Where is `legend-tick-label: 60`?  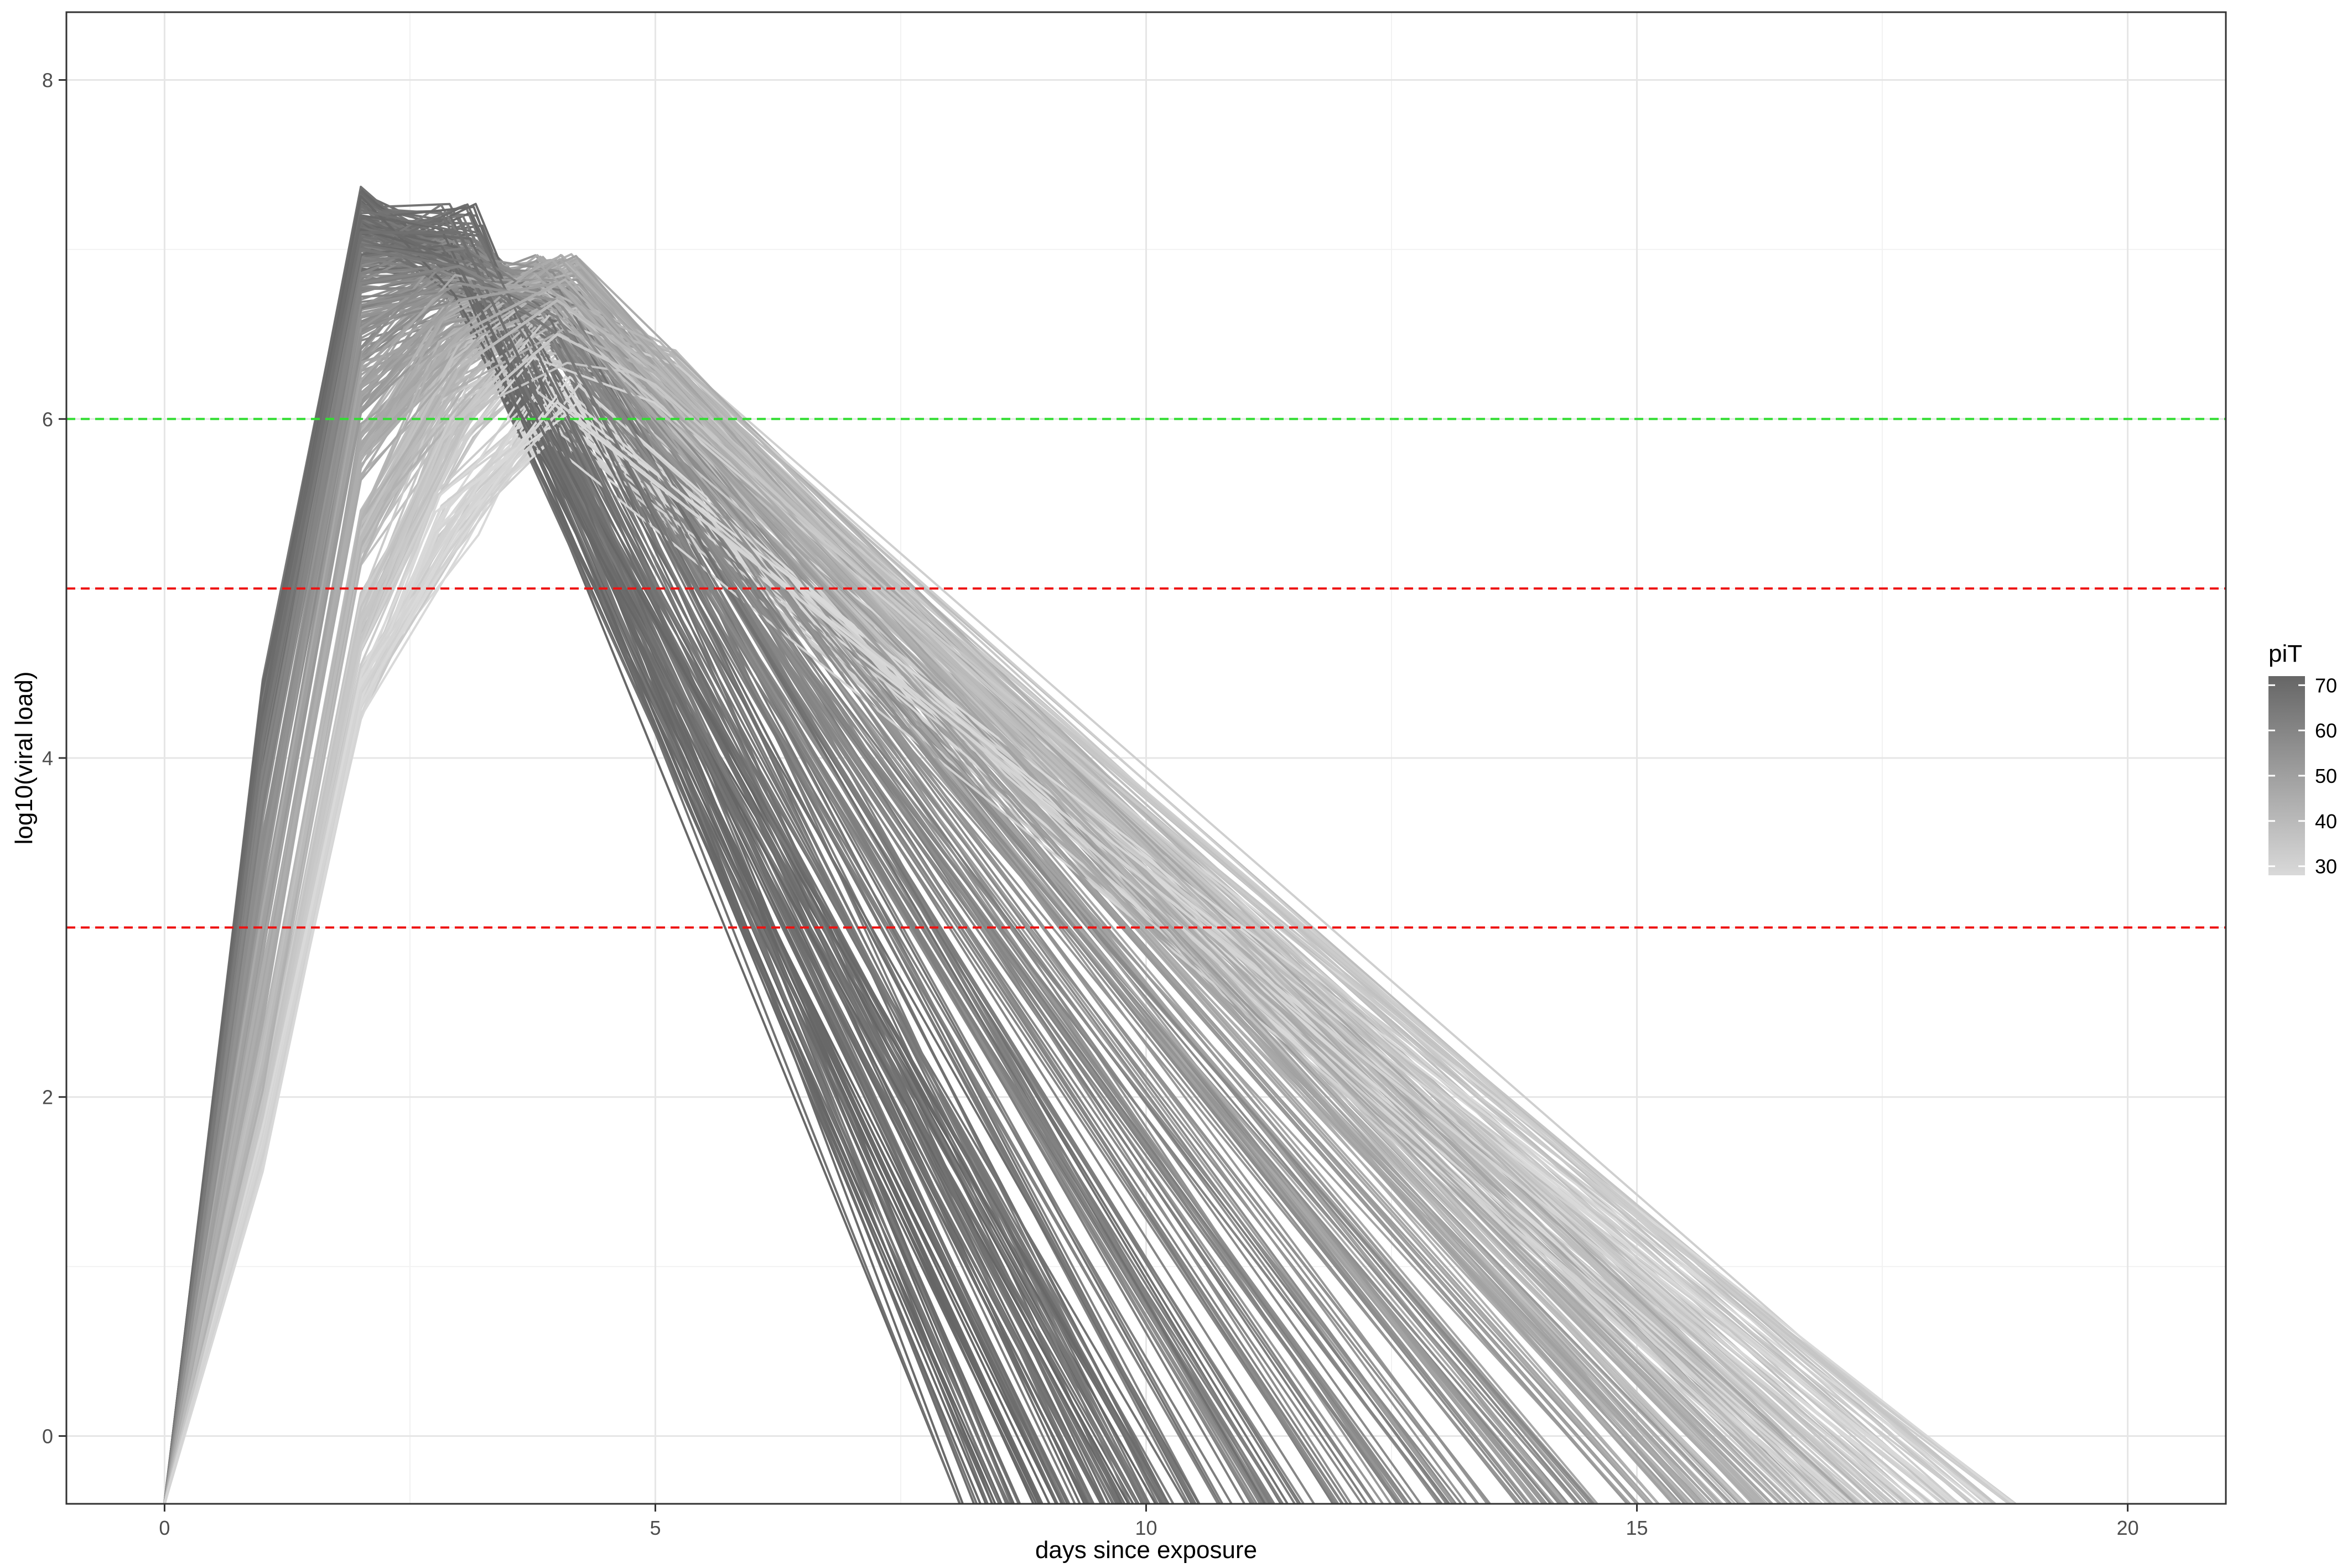
legend-tick-label: 60 is located at coordinates (2326, 730).